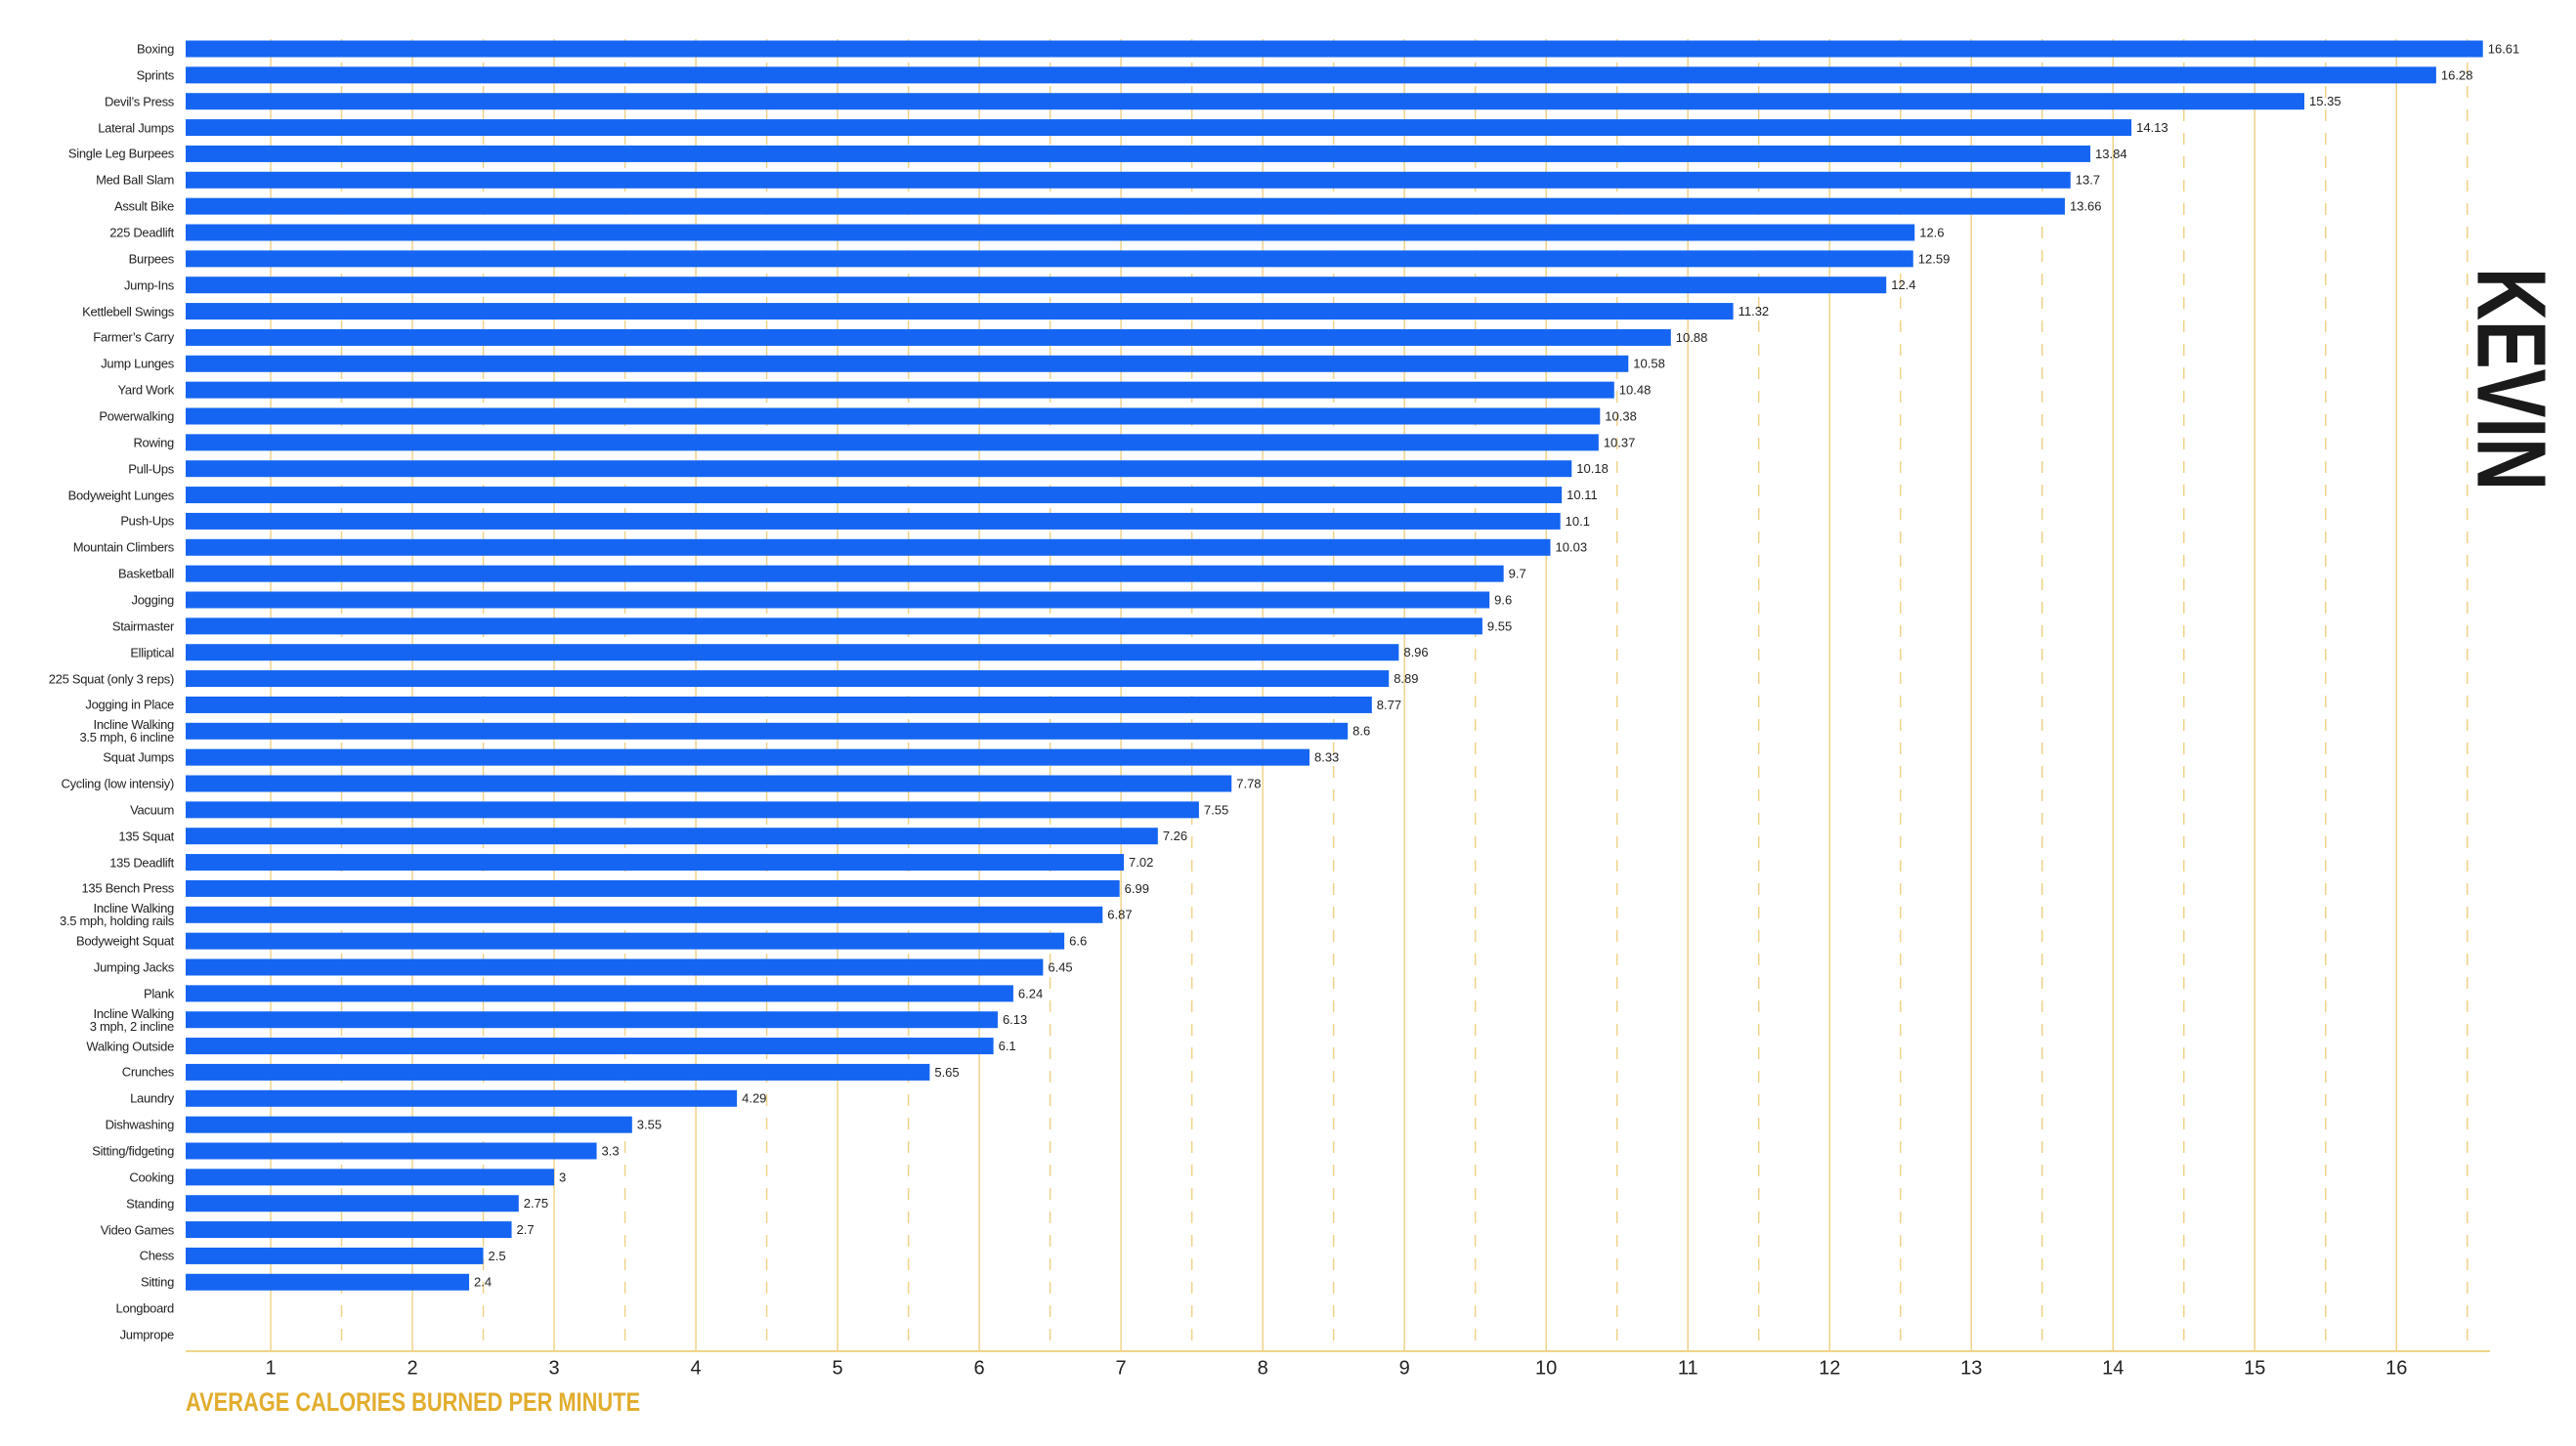 This screenshot has width=2576, height=1446. Describe the element at coordinates (1688, 1368) in the screenshot. I see `x-tick-label: 11` at that location.